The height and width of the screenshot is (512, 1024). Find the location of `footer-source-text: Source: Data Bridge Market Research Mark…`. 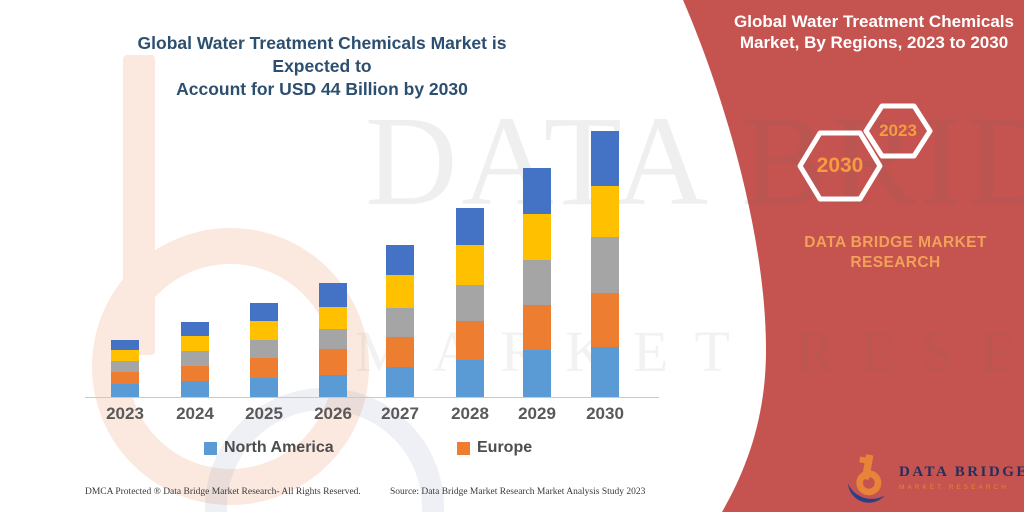

footer-source-text: Source: Data Bridge Market Research Mark… is located at coordinates (518, 492).